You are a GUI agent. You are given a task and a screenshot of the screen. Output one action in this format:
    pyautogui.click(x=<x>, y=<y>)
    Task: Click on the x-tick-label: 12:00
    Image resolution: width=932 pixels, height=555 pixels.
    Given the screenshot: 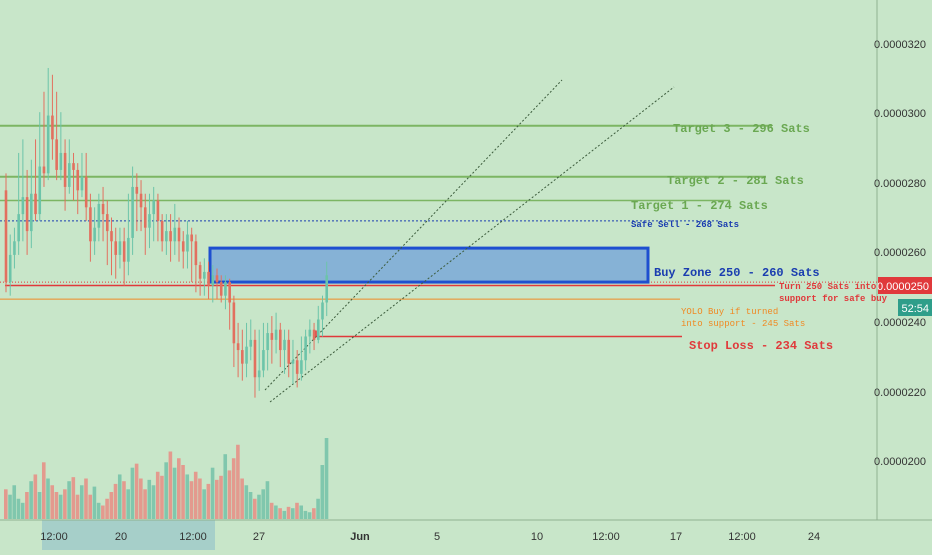 What is the action you would take?
    pyautogui.click(x=193, y=537)
    